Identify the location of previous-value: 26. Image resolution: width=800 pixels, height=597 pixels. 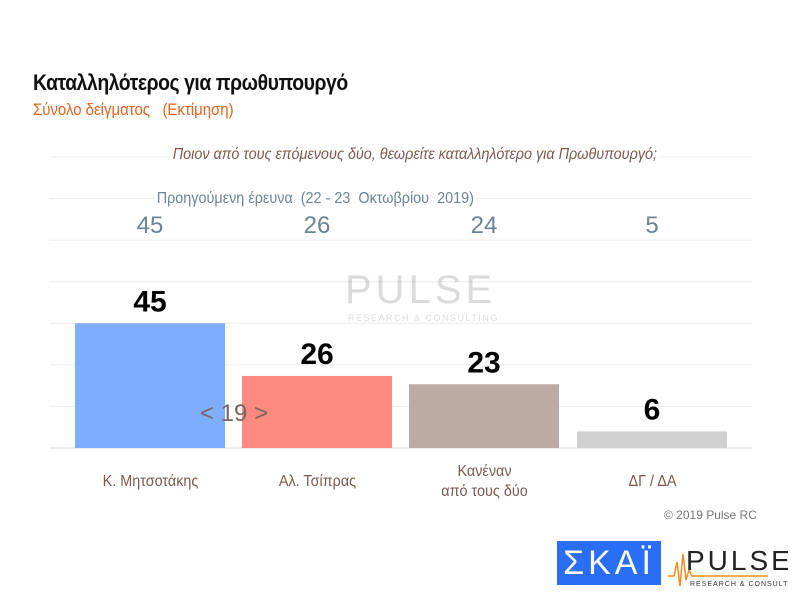
(317, 225).